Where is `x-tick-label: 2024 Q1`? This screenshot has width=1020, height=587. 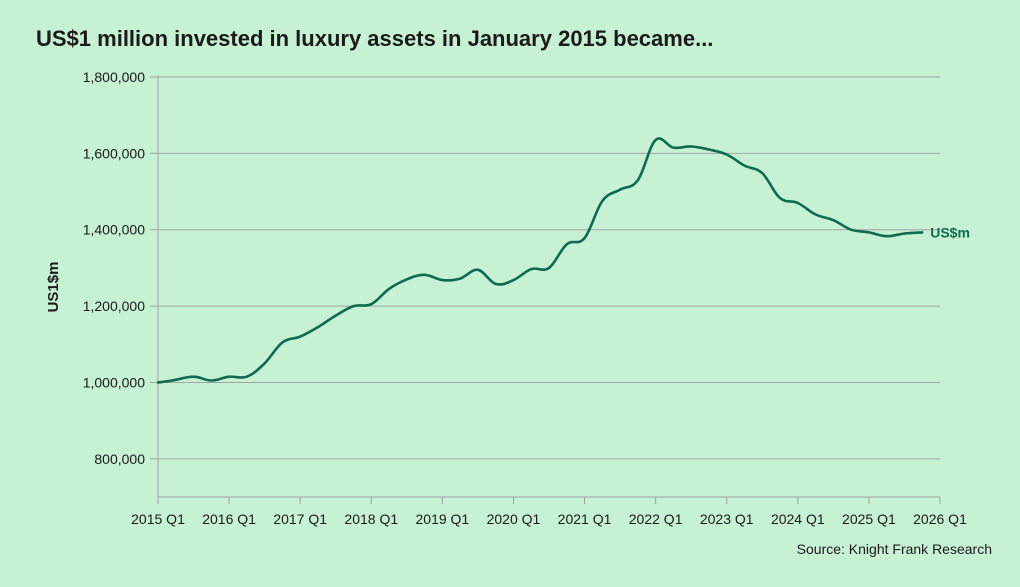 x-tick-label: 2024 Q1 is located at coordinates (798, 519).